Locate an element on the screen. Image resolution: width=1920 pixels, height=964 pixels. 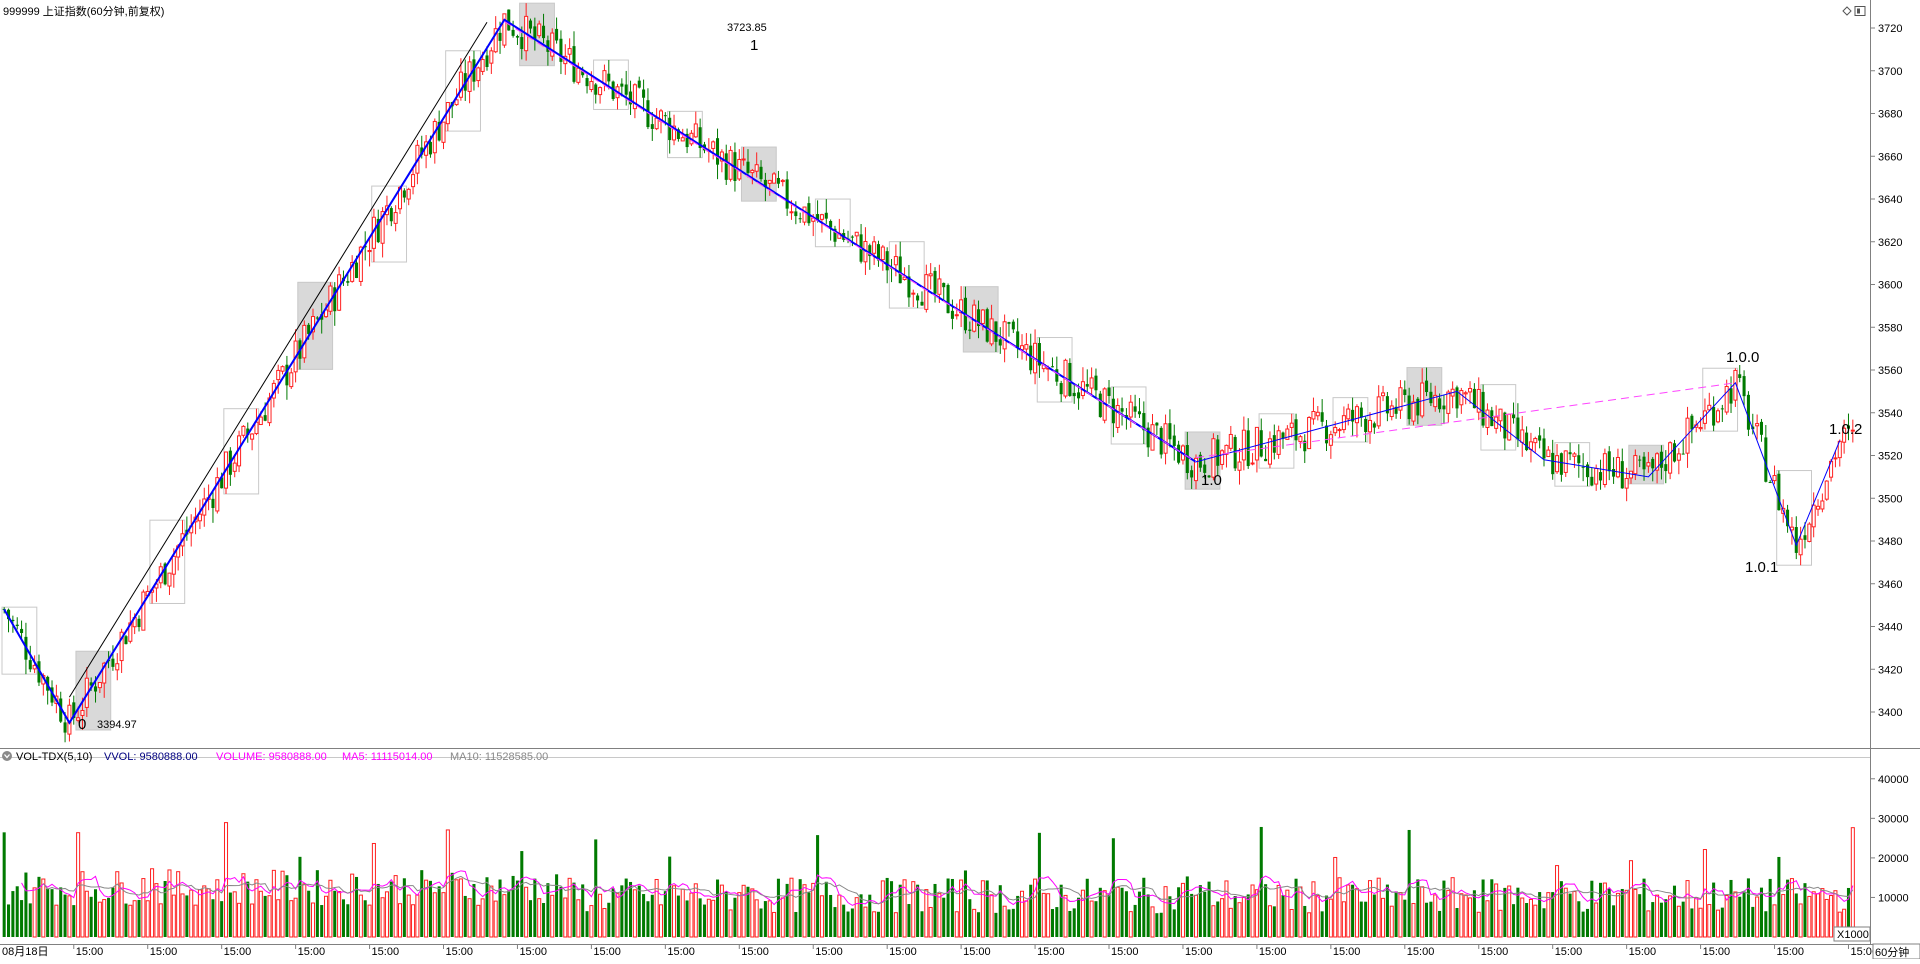
price-tick-label: 3500 is located at coordinates (1890, 499).